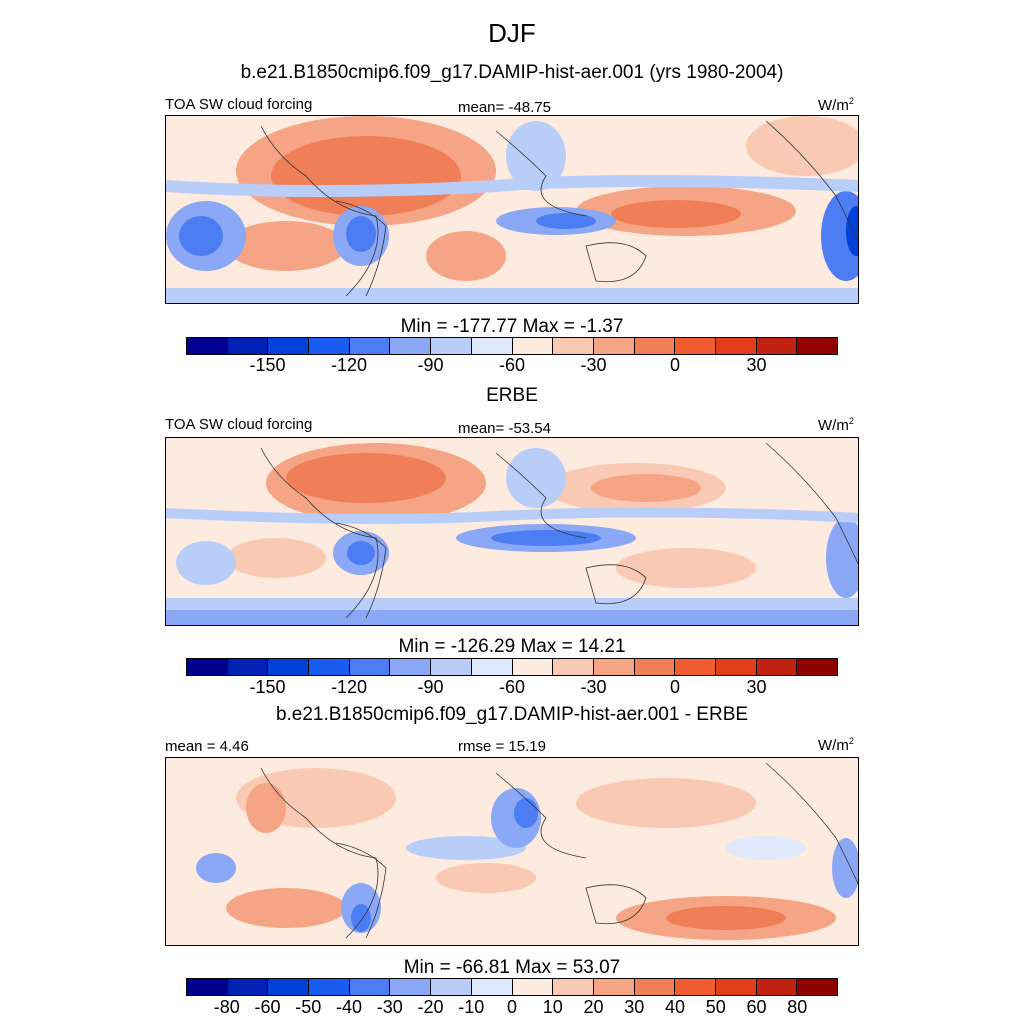  I want to click on panel-2-subtitle: ERBE, so click(512, 395).